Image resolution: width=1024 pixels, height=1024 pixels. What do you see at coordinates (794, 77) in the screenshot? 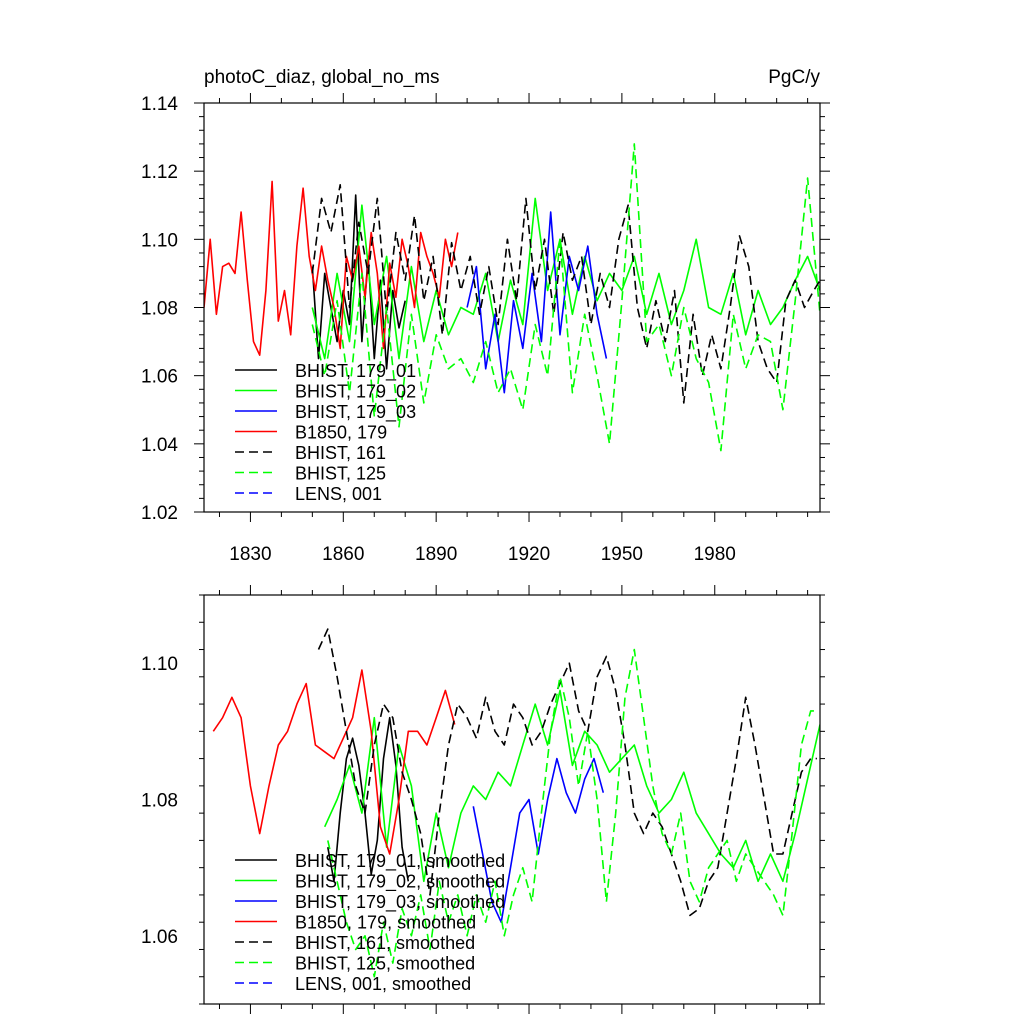
I see `top-panel-units: PgC/y` at bounding box center [794, 77].